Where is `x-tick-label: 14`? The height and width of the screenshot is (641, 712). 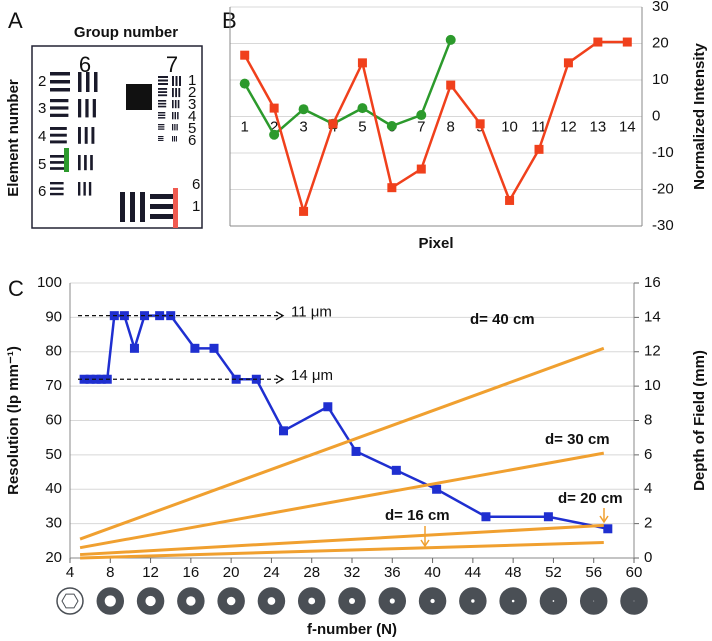
x-tick-label: 14 is located at coordinates (627, 126).